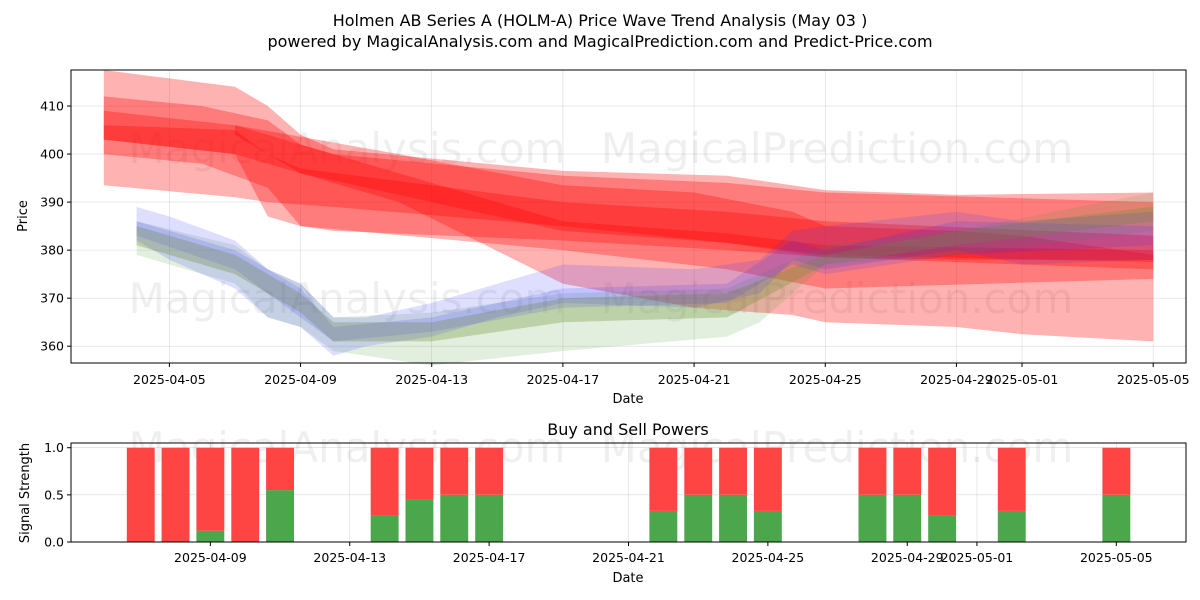 The width and height of the screenshot is (1200, 600). Describe the element at coordinates (907, 557) in the screenshot. I see `signal-x-tick-label: 2025-04-29` at that location.